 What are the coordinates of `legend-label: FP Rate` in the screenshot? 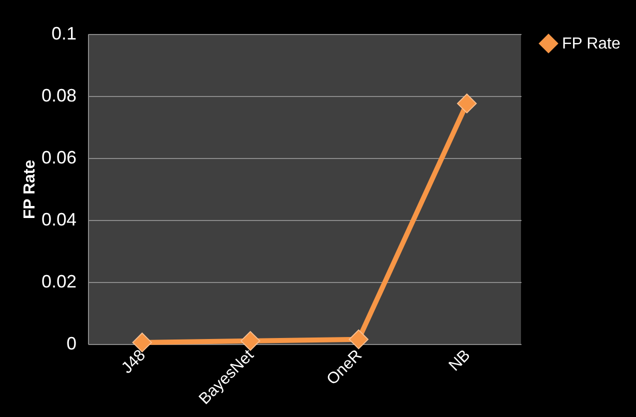 It's located at (591, 44).